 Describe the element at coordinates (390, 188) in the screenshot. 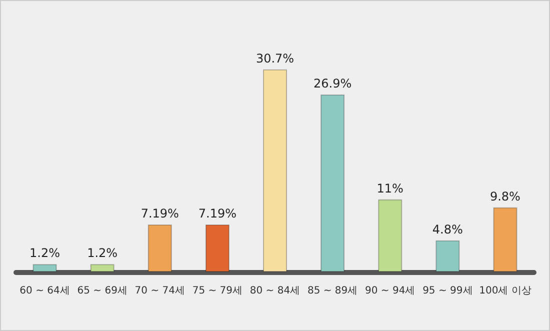

I see `data-label: 11%` at that location.